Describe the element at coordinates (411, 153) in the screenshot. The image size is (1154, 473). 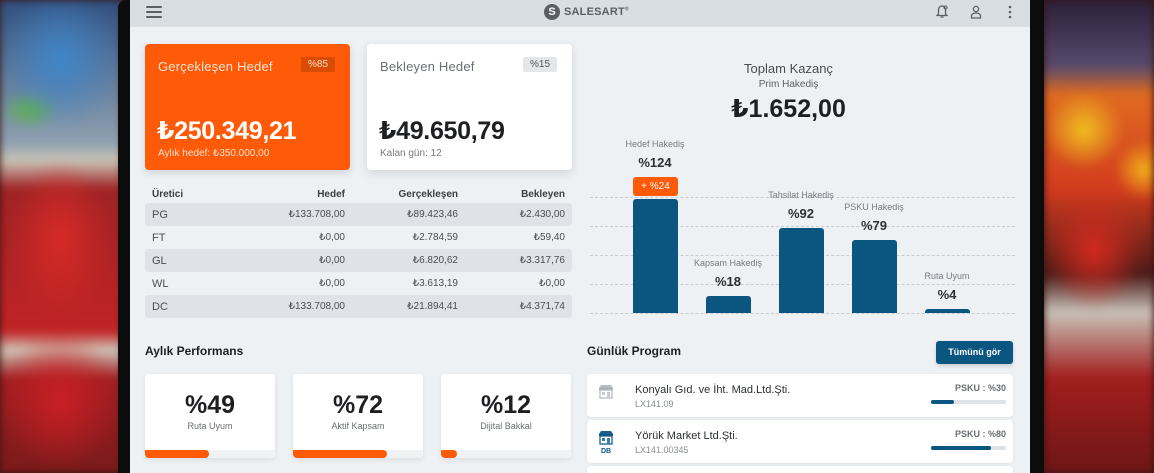
I see `remaining-days-text: Kalan gün: 12` at that location.